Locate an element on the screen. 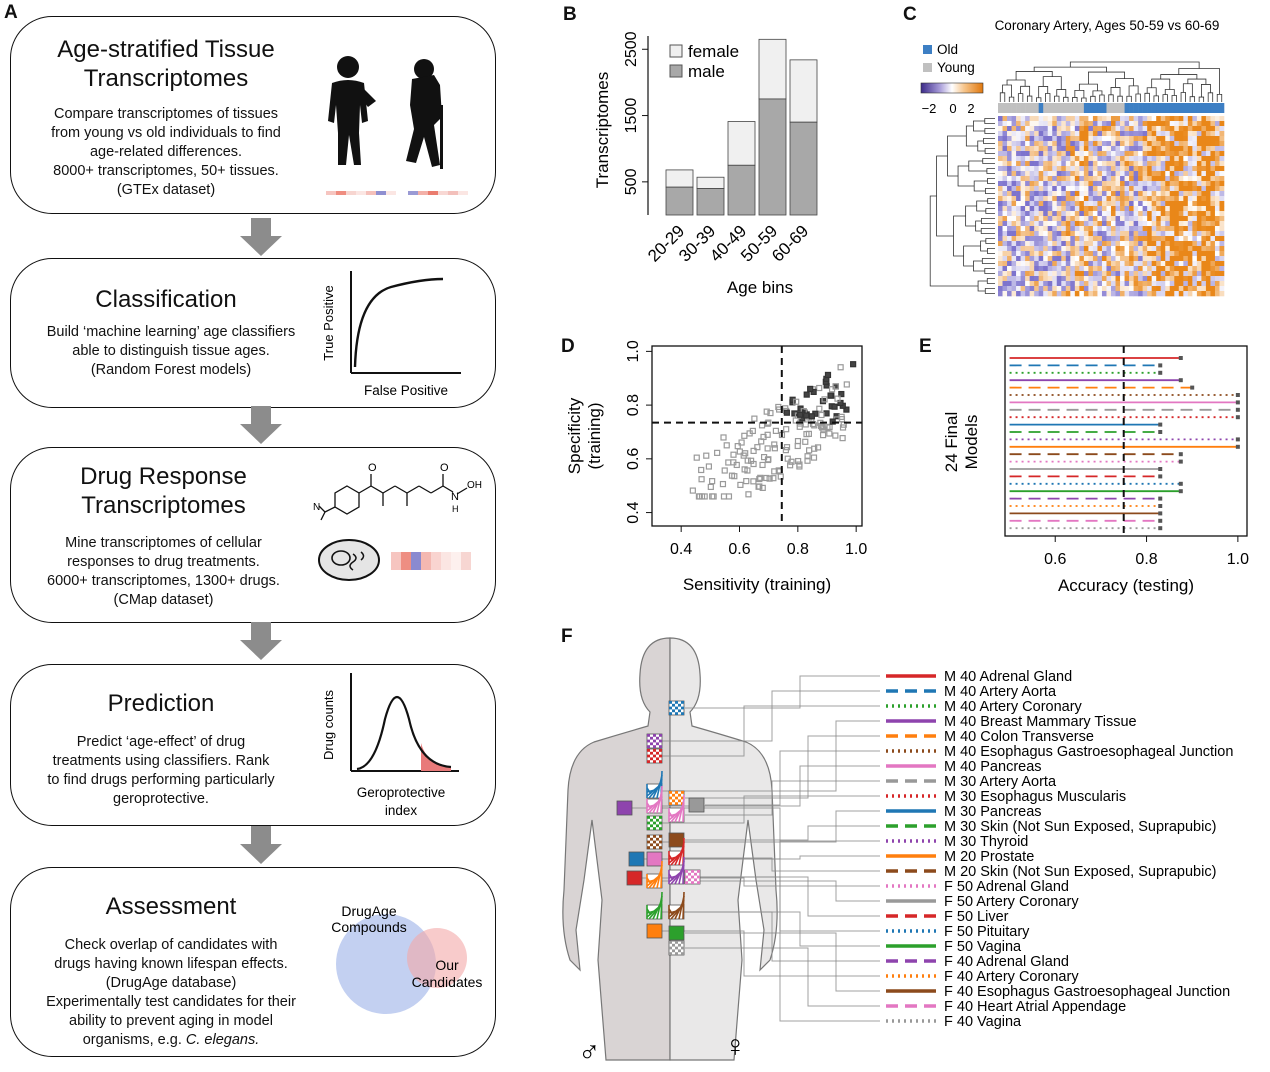 This screenshot has width=1270, height=1072. f-legend-label: F 50 Vagina is located at coordinates (983, 947).